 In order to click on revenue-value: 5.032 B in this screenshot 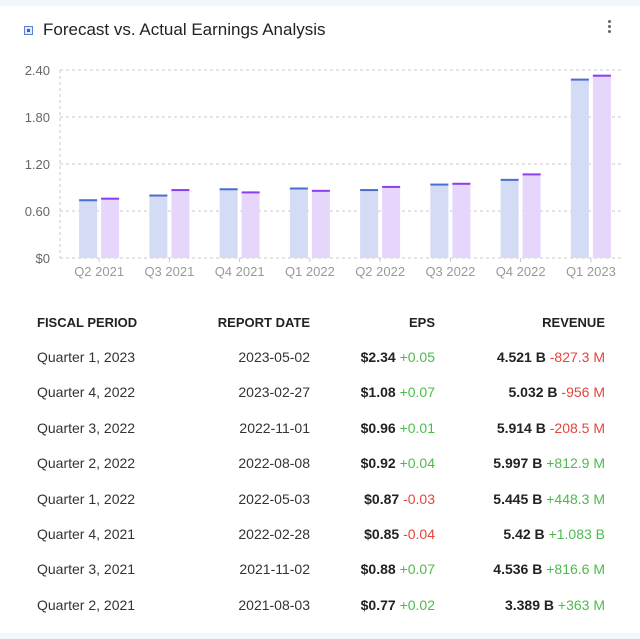, I will do `click(533, 392)`.